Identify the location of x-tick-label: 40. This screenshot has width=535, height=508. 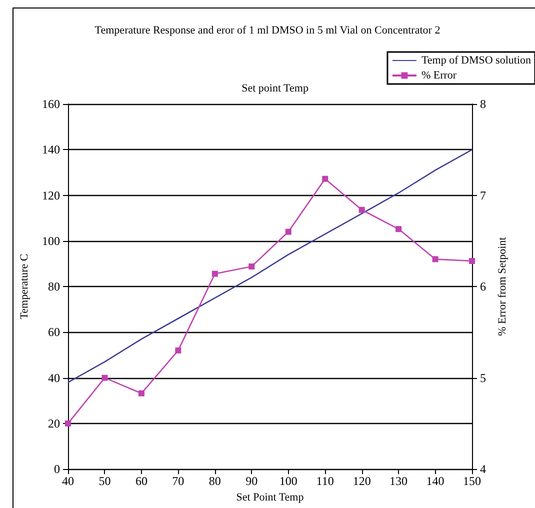
(68, 481).